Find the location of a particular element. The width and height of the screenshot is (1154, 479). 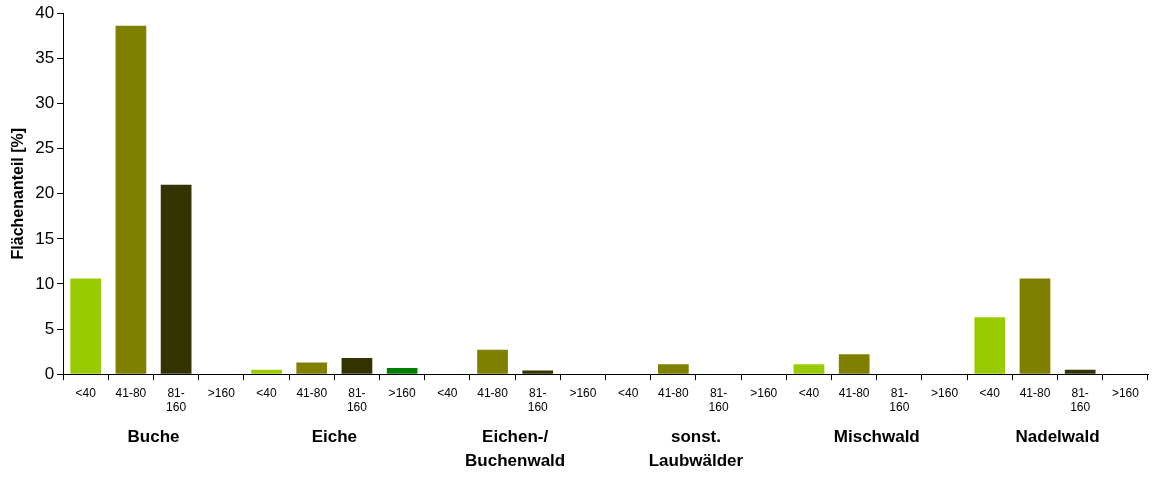

text: Buche is located at coordinates (153, 437).